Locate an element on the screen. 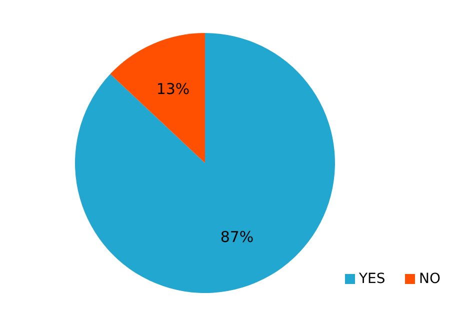 This screenshot has height=315, width=450. data-label: 87% is located at coordinates (237, 237).